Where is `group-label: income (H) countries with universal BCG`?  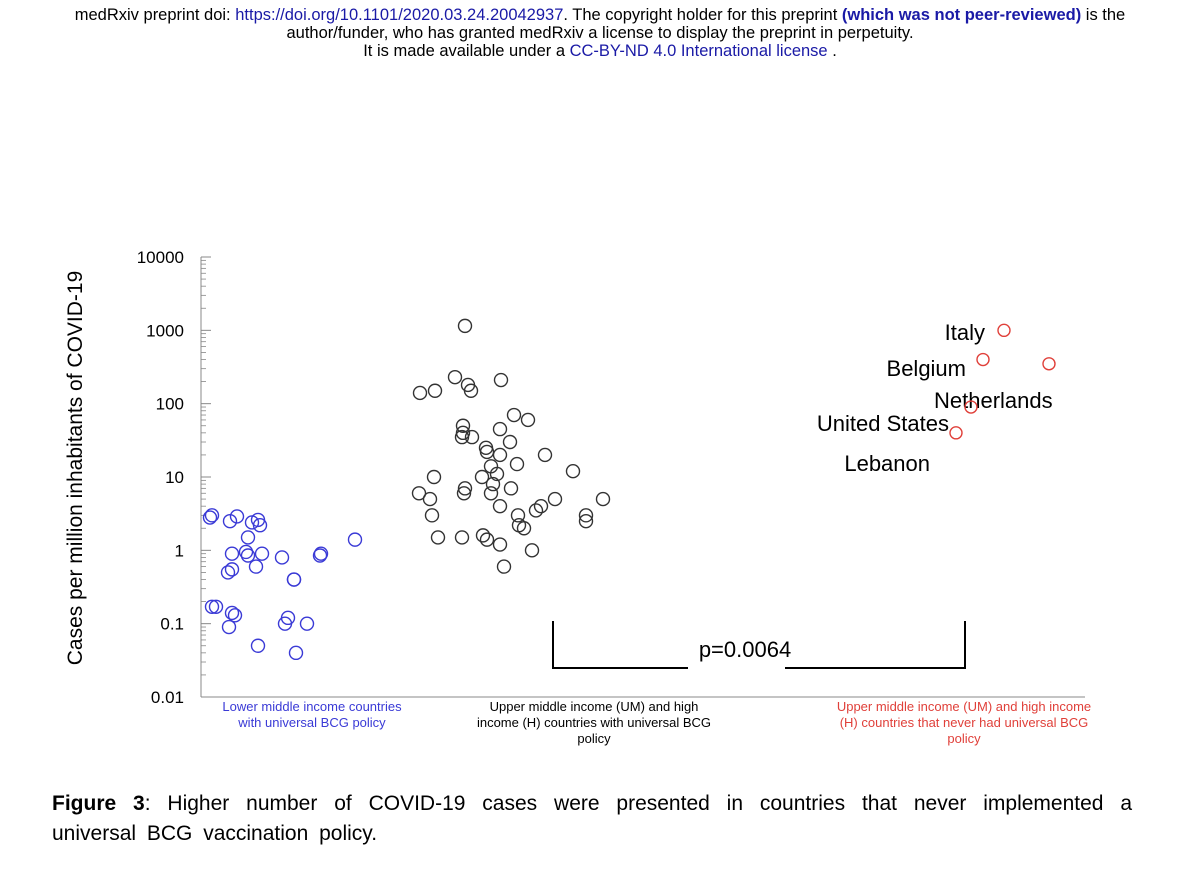
group-label: income (H) countries with universal BCG is located at coordinates (594, 722).